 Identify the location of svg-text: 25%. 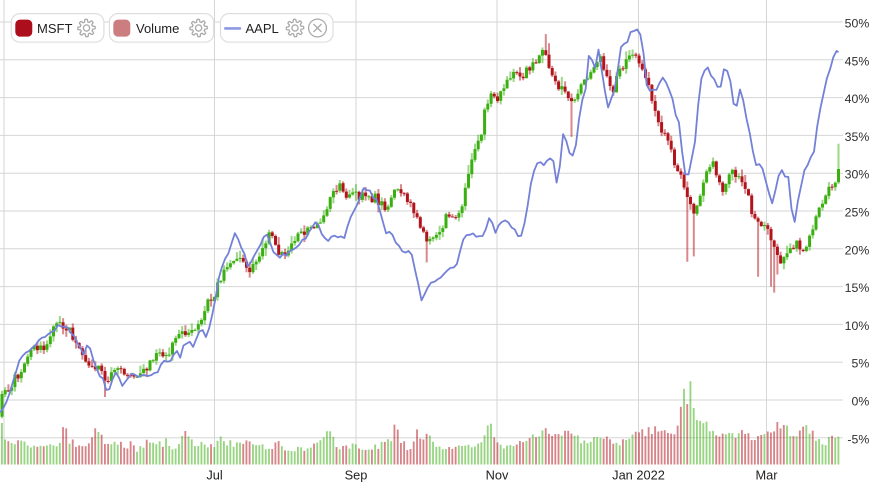
(857, 213).